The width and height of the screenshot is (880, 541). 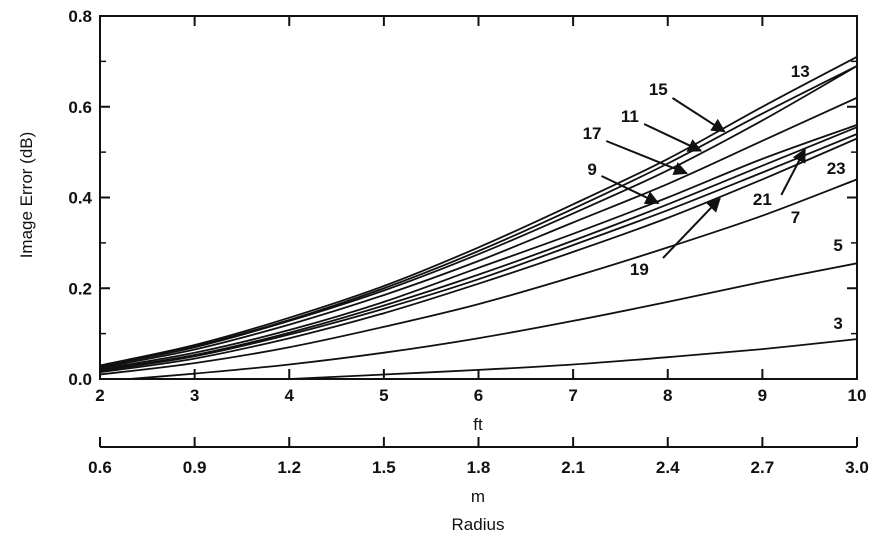 I want to click on curve-label-15: 15, so click(x=658, y=89).